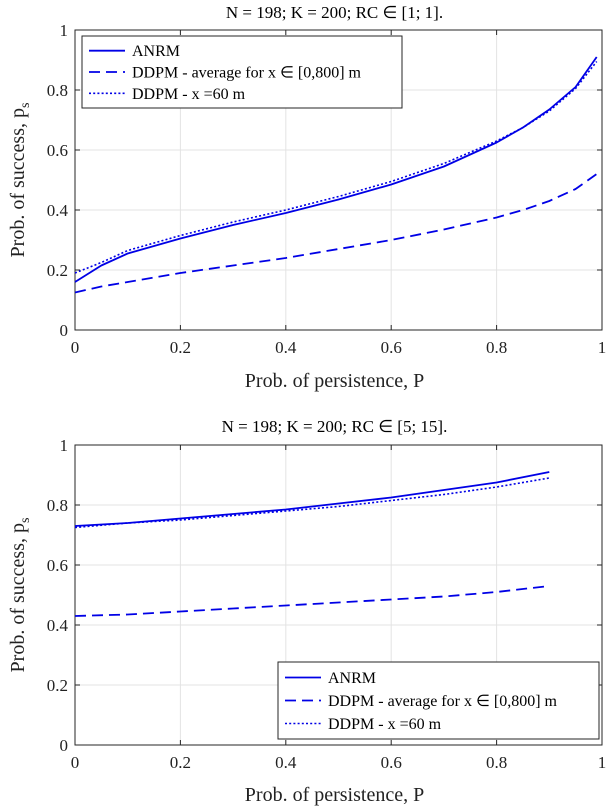  What do you see at coordinates (334, 12) in the screenshot?
I see `chart-title: N = 198; K = 200; RC ∈ [1; 1].` at bounding box center [334, 12].